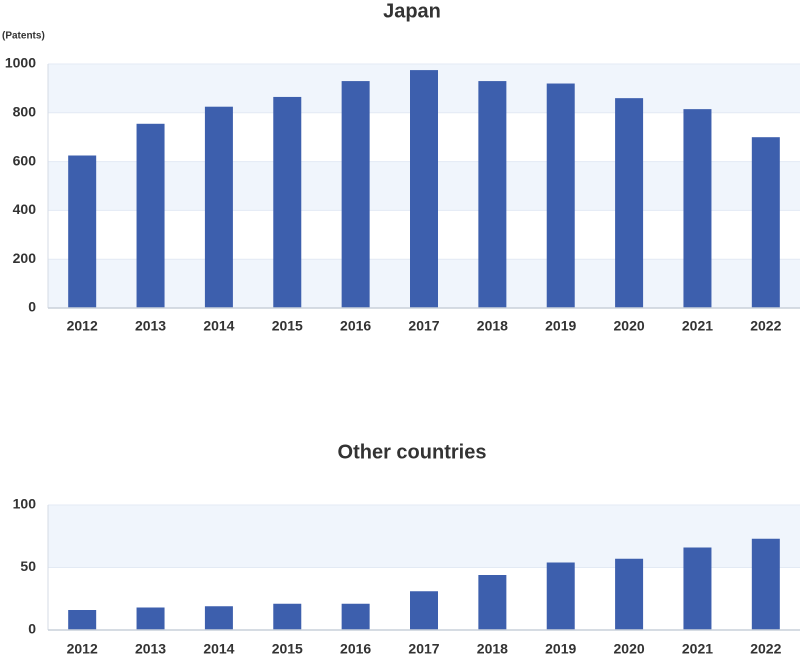  I want to click on chart-title: Japan, so click(412, 11).